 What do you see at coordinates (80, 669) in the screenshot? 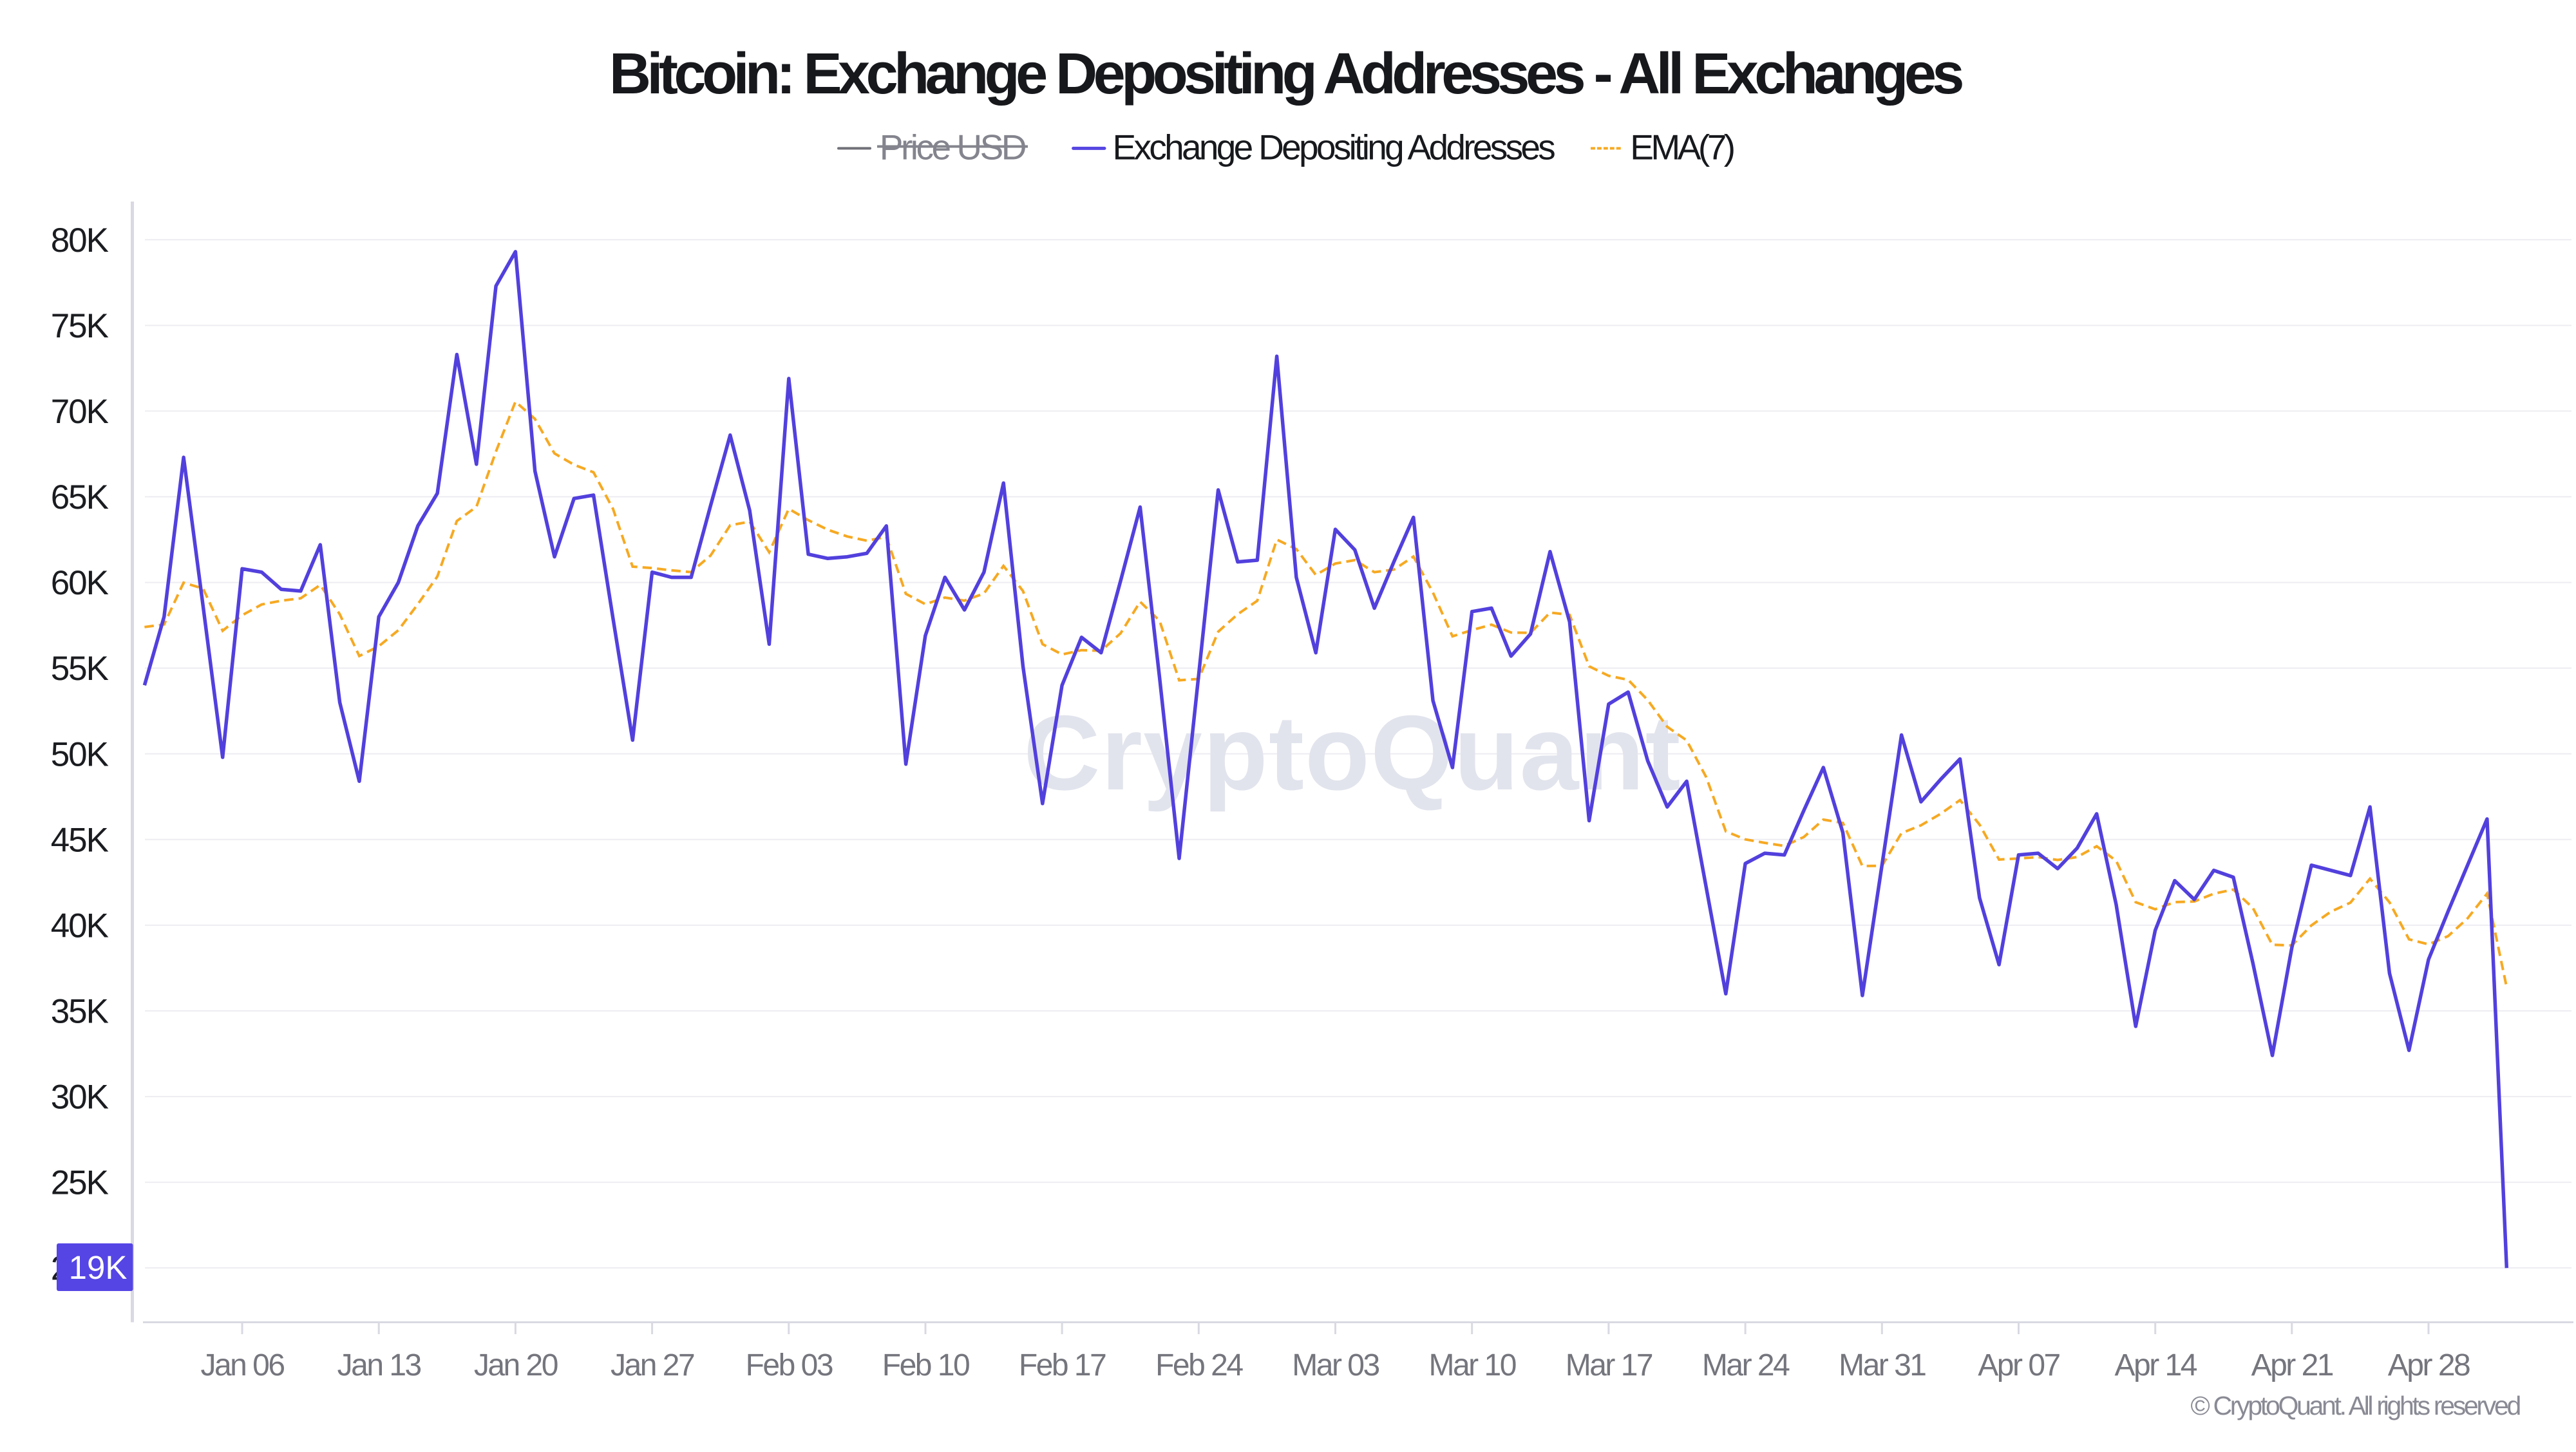
I see `svg-text: 55K` at bounding box center [80, 669].